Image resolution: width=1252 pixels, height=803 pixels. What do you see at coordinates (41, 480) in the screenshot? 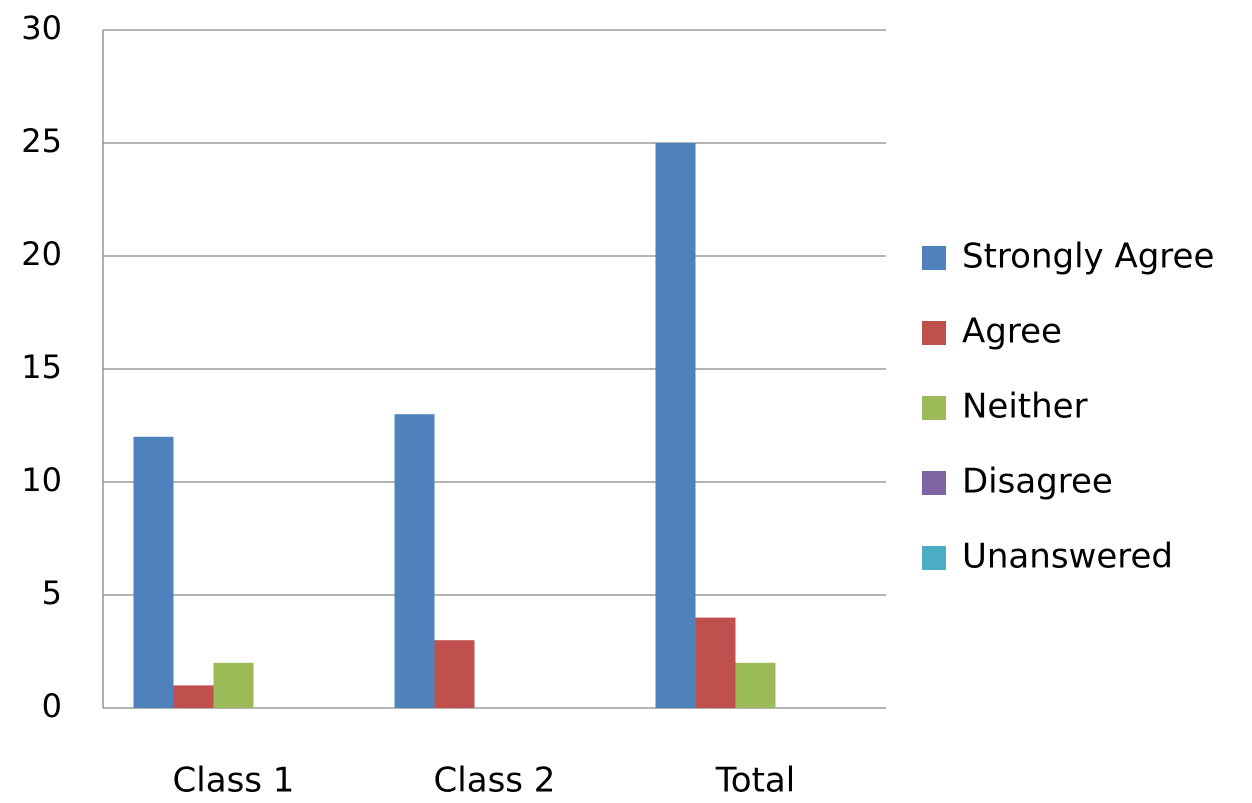
I see `y-tick-label: 10` at bounding box center [41, 480].